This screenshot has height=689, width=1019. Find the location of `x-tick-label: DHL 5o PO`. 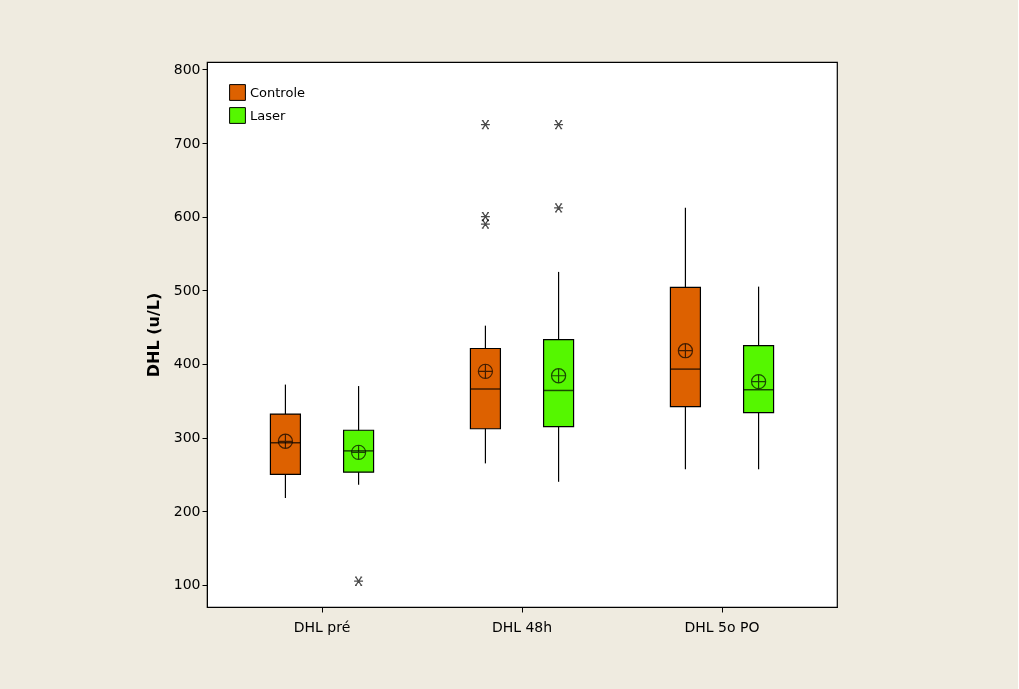

x-tick-label: DHL 5o PO is located at coordinates (722, 626).